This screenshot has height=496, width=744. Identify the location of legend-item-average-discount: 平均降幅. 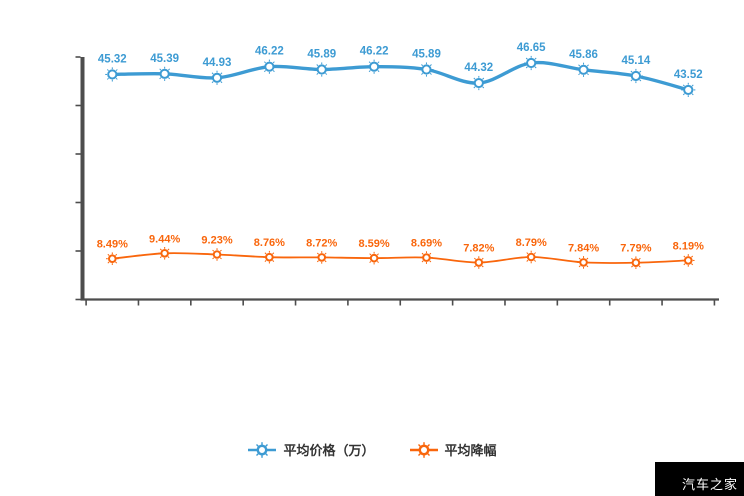
(453, 450).